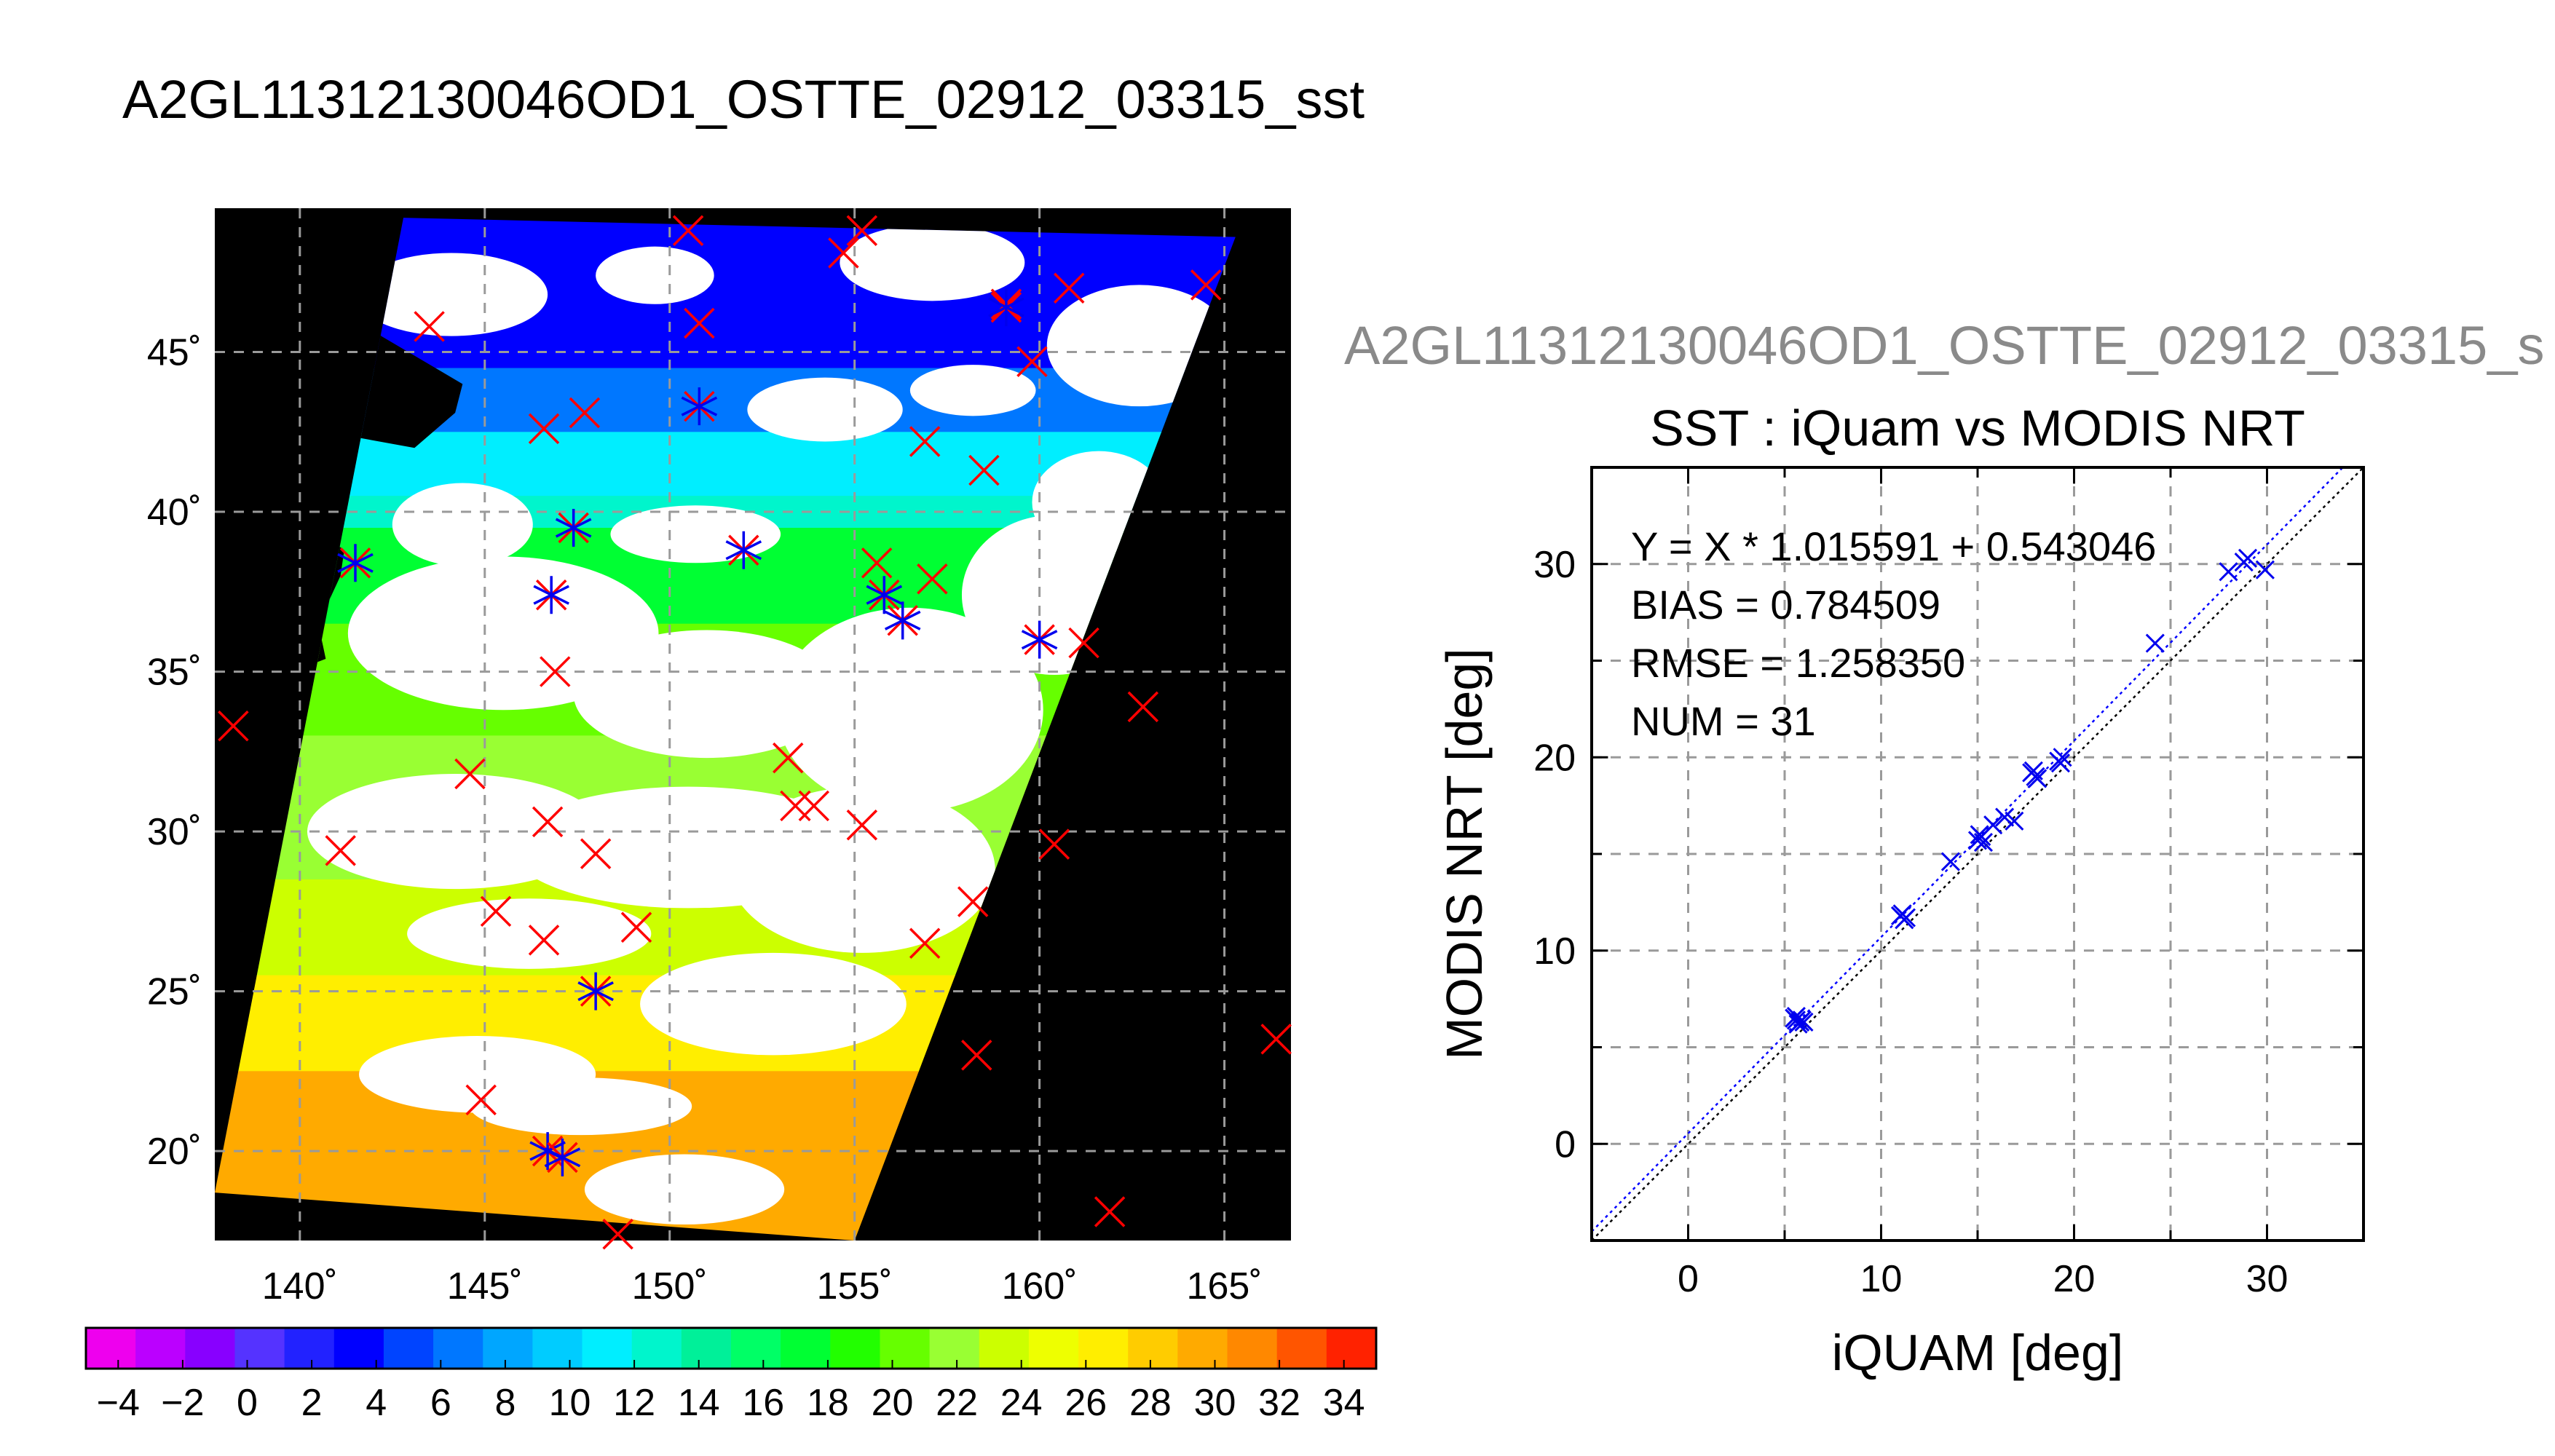 Image resolution: width=2555 pixels, height=1456 pixels. I want to click on colorbar-tick-label: 20, so click(893, 1403).